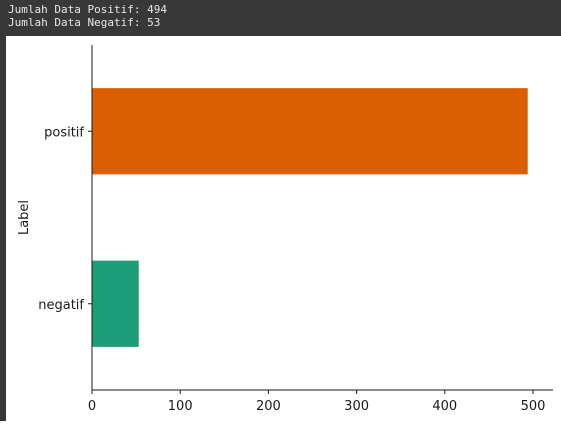  I want to click on y-tick-label-positif: positif, so click(64, 132).